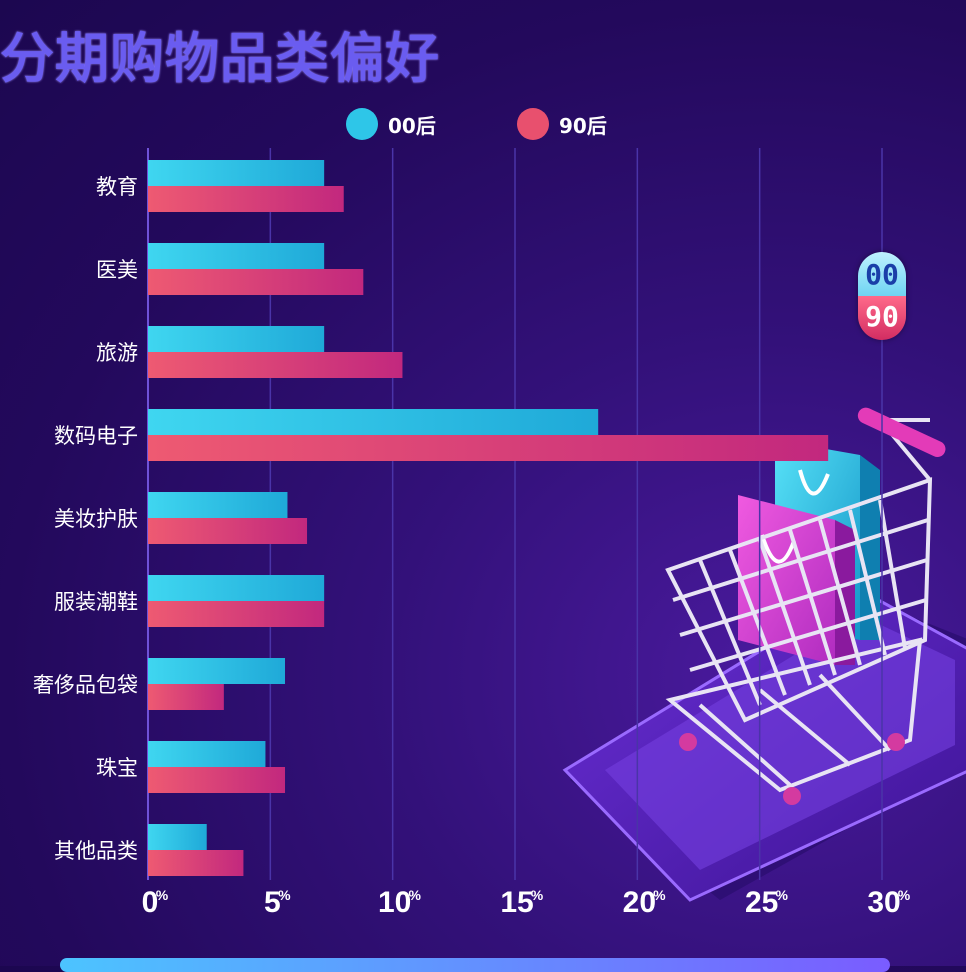  I want to click on svg-text: 5, so click(272, 902).